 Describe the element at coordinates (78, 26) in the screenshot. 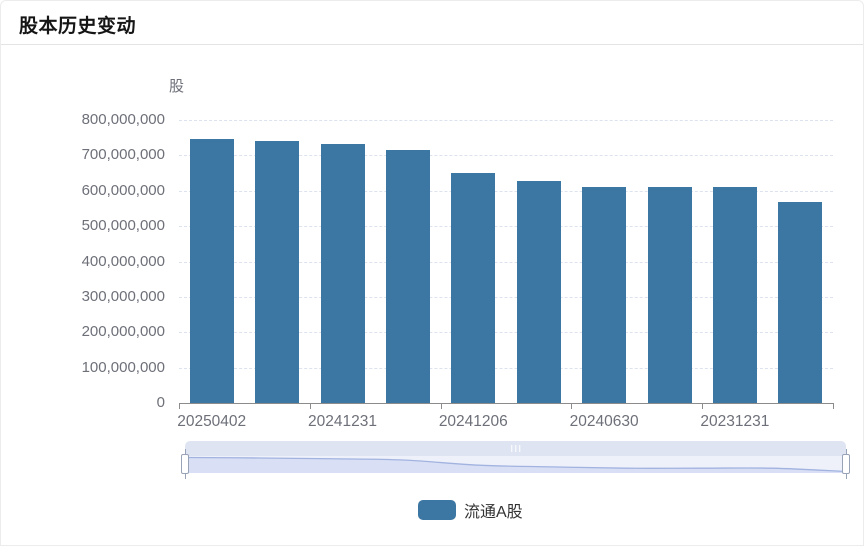

I see `page-title: 股本历史变动` at that location.